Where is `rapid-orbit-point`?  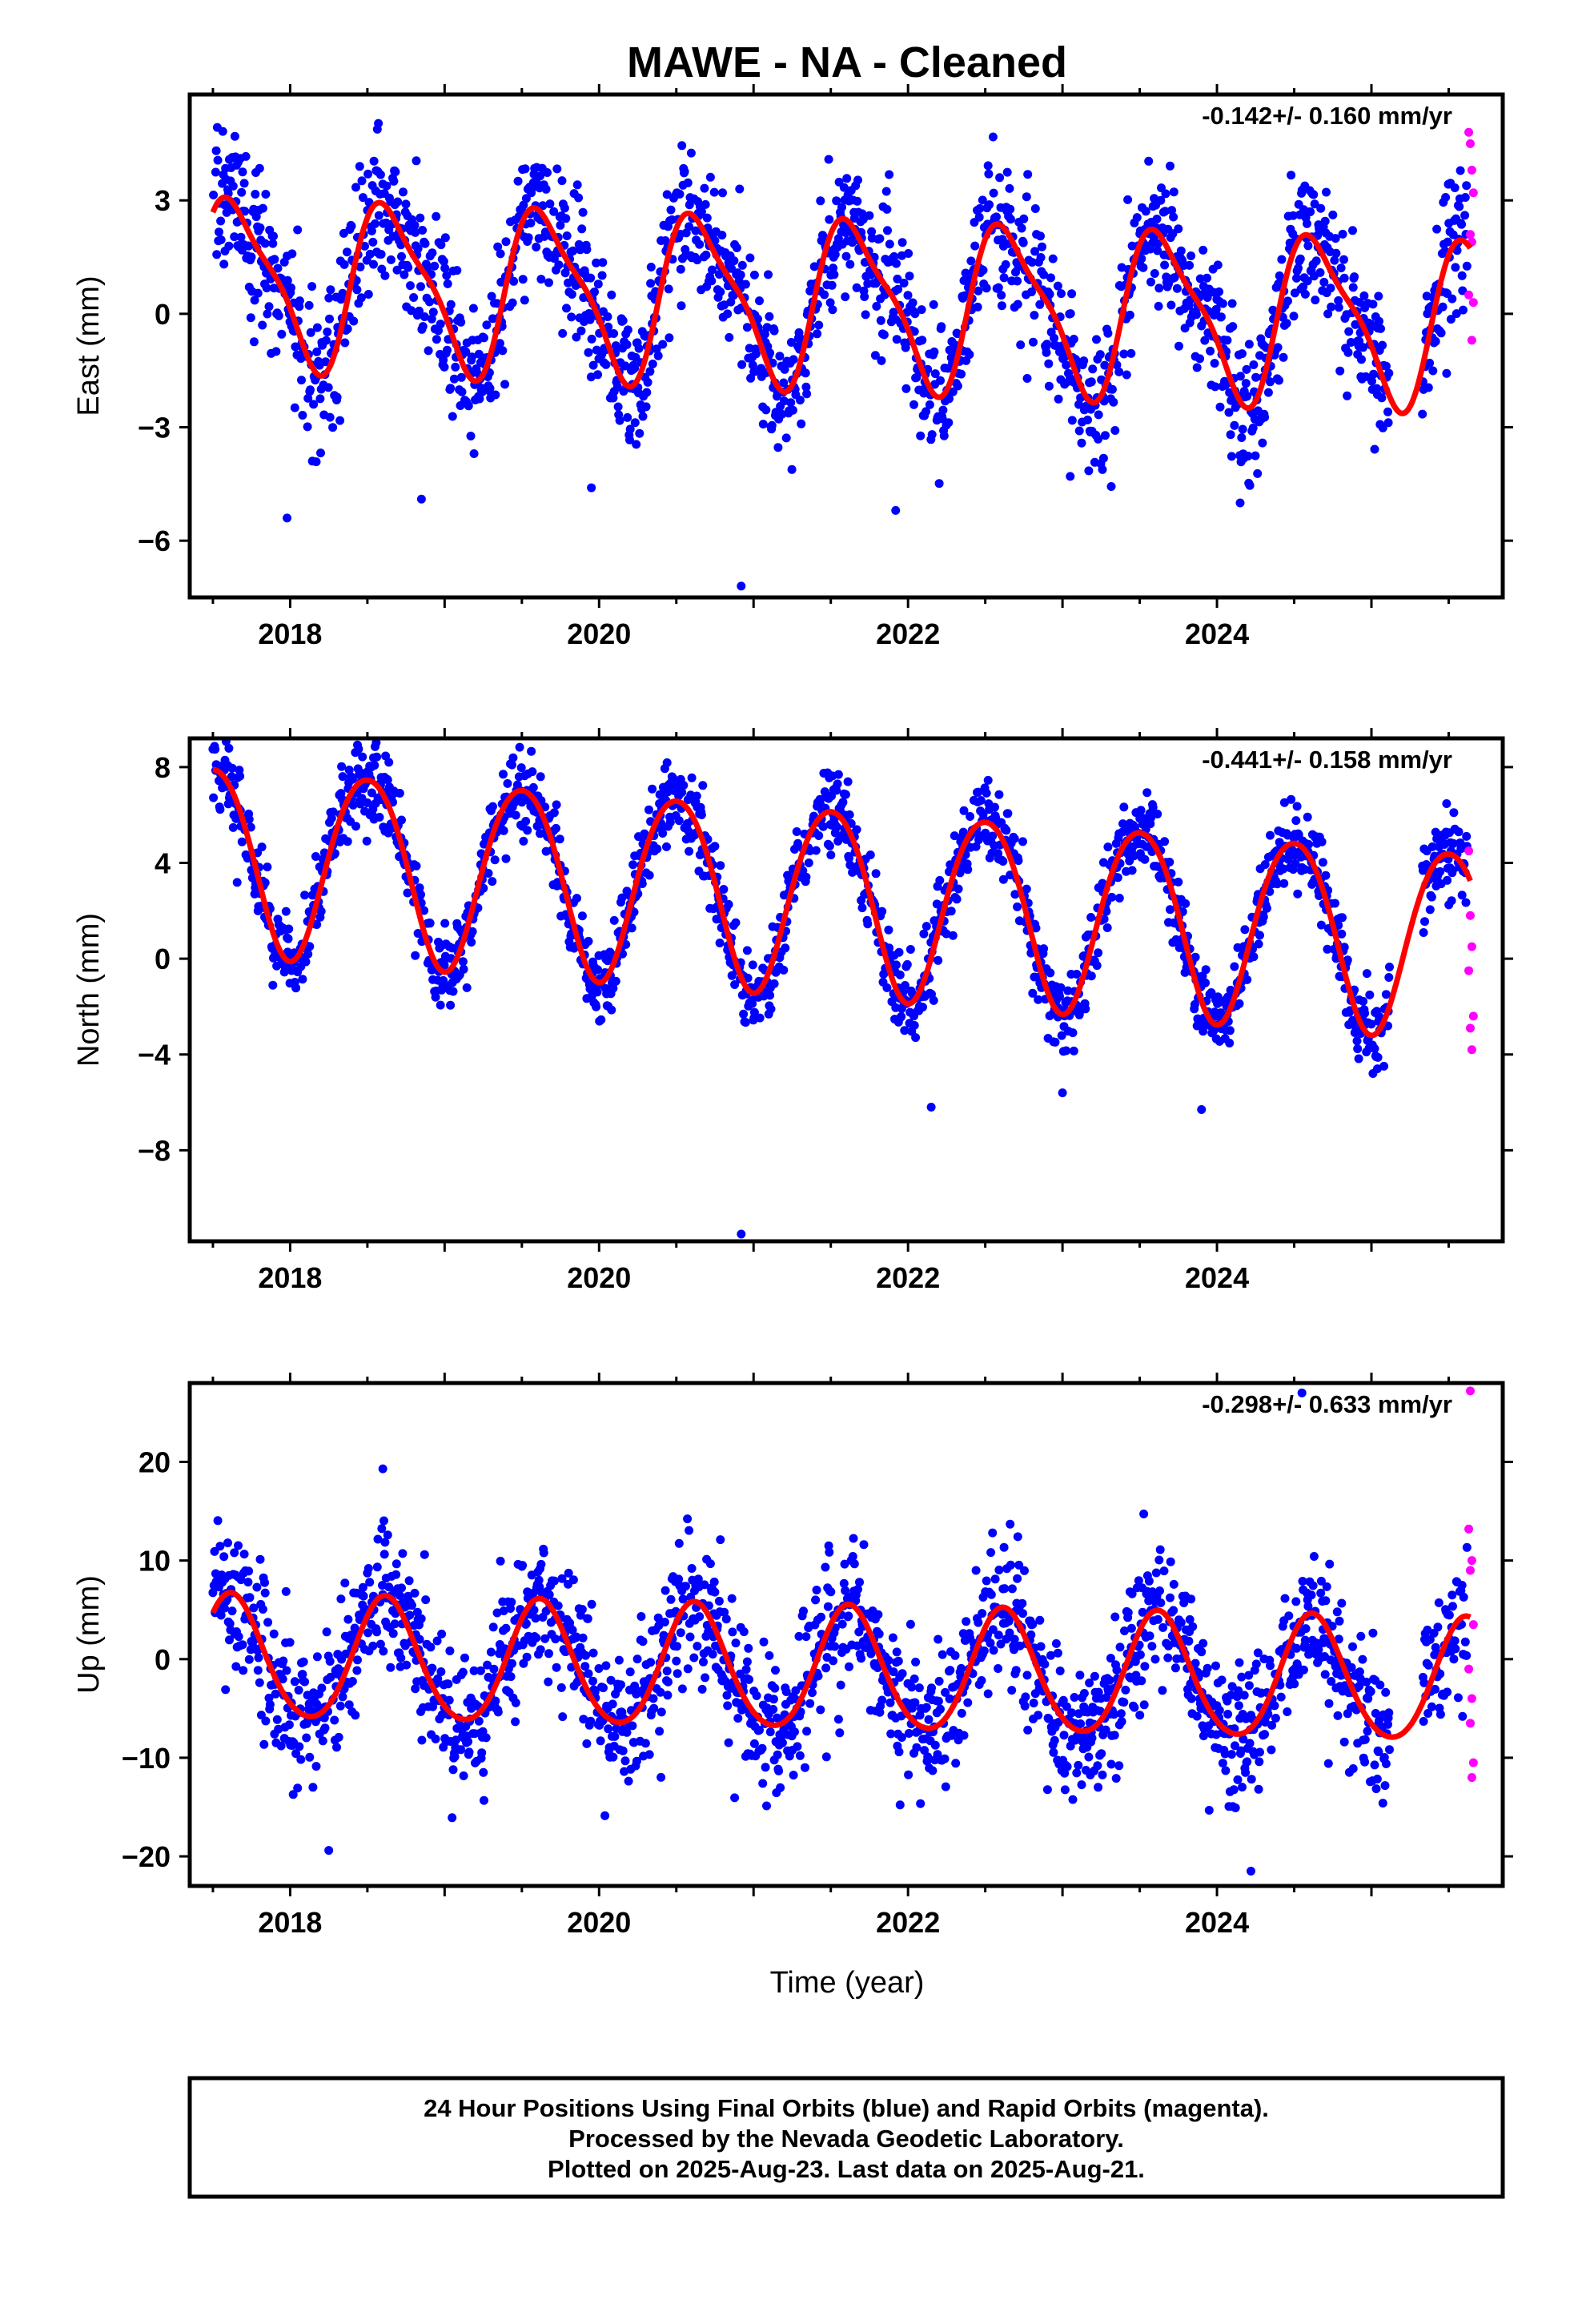 rapid-orbit-point is located at coordinates (1469, 295).